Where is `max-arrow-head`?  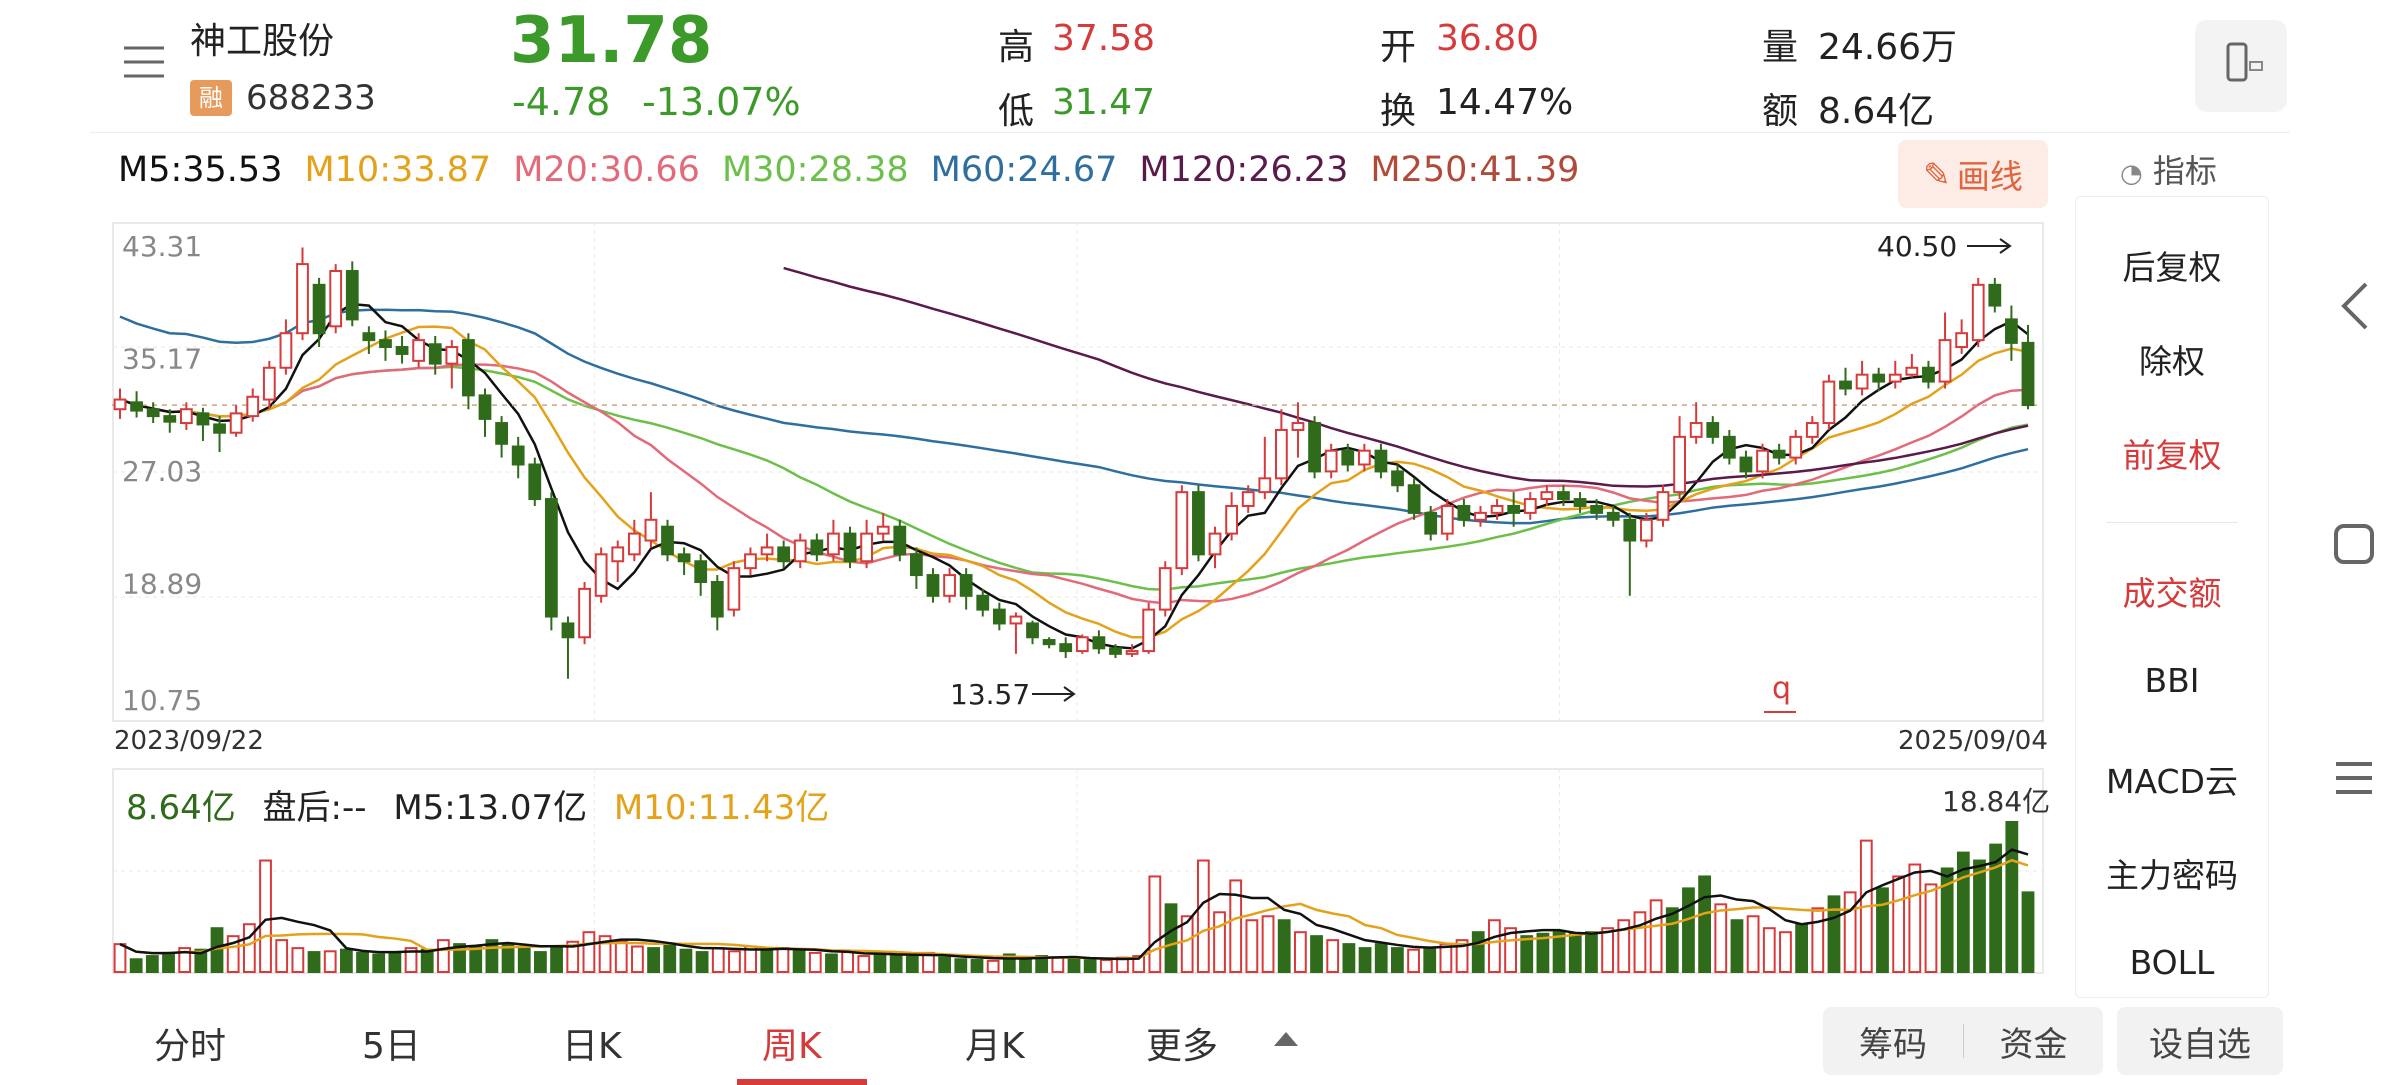 max-arrow-head is located at coordinates (2005, 246).